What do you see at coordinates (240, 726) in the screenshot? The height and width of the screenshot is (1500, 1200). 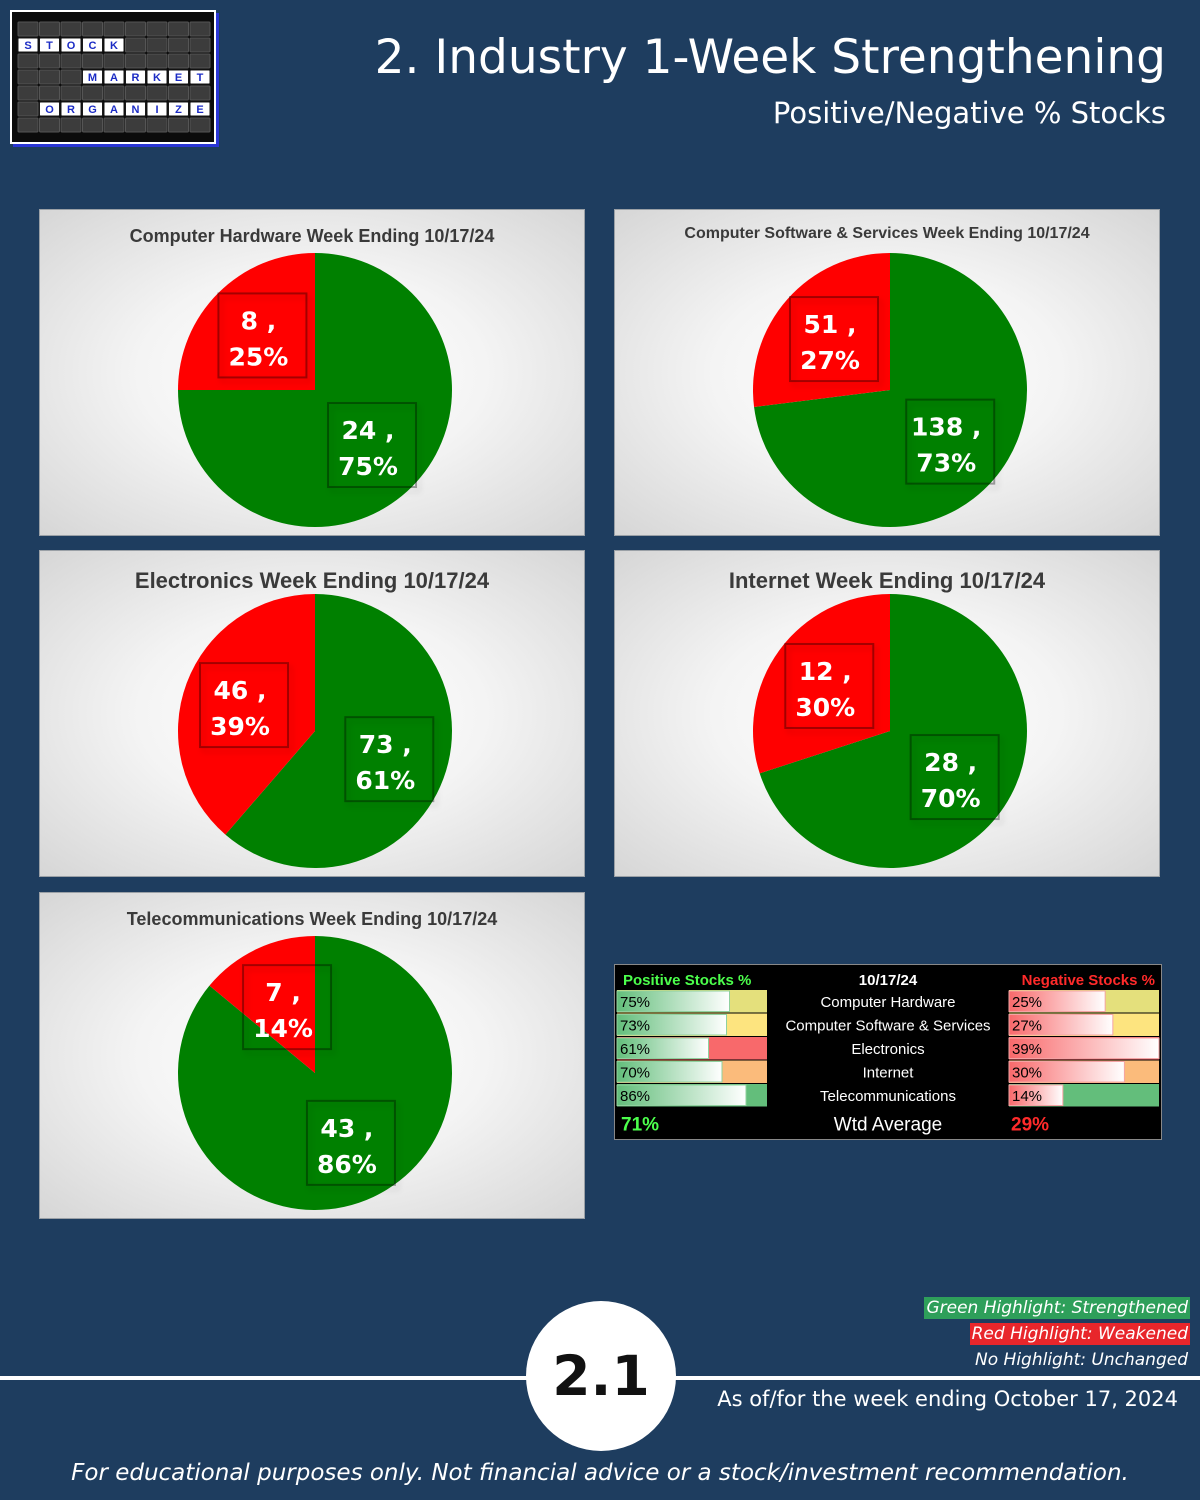 I see `data-label-pct: 39%` at bounding box center [240, 726].